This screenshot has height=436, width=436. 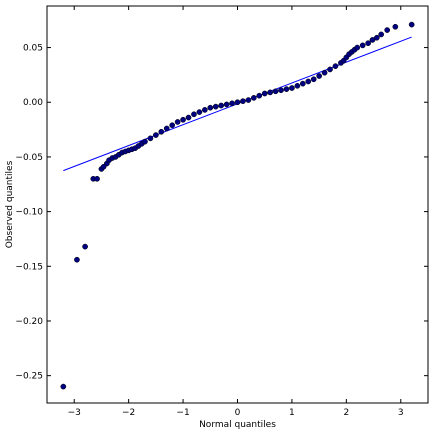 What do you see at coordinates (128, 413) in the screenshot?
I see `x-tick-label: −2` at bounding box center [128, 413].